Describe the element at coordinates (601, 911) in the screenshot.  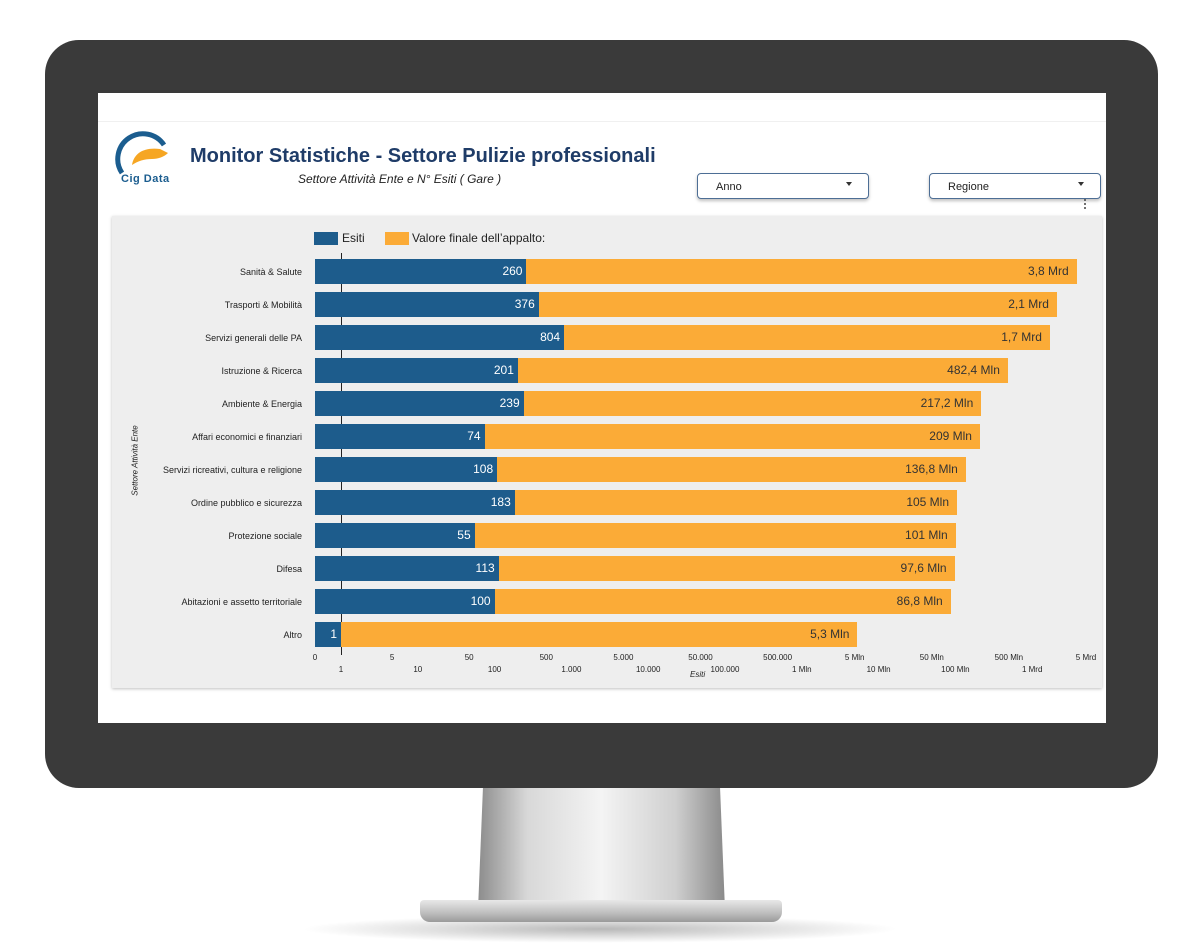
I see `monitor-stand-base` at that location.